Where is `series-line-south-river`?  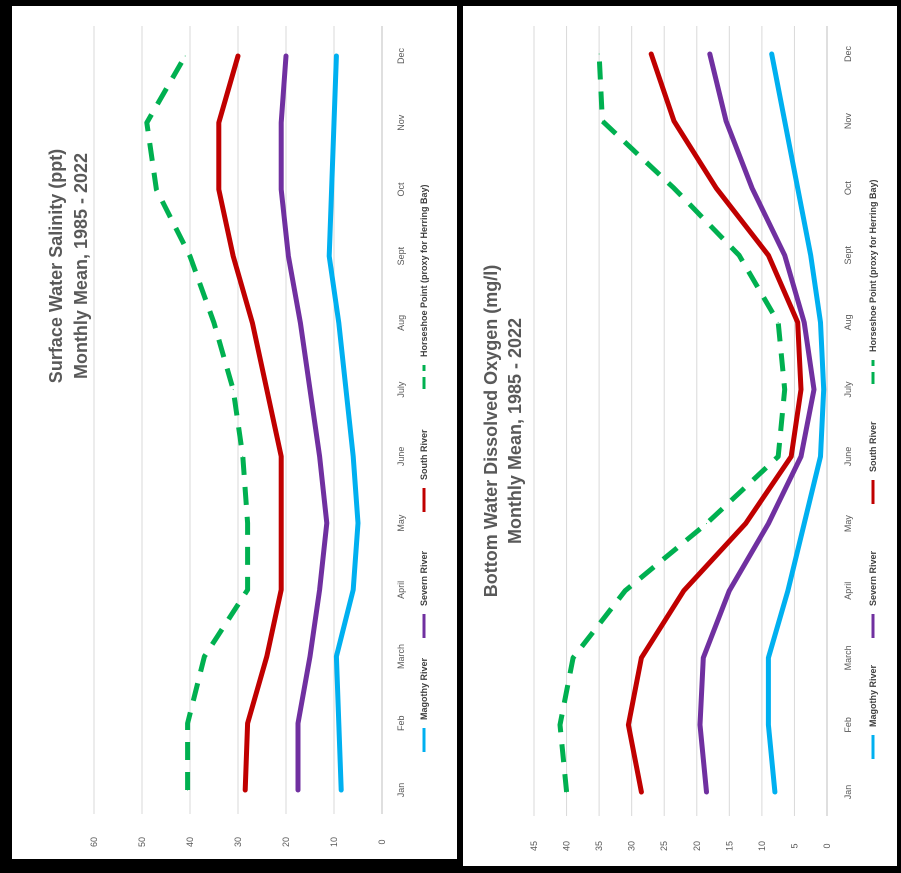
series-line-south-river is located at coordinates (250, 423).